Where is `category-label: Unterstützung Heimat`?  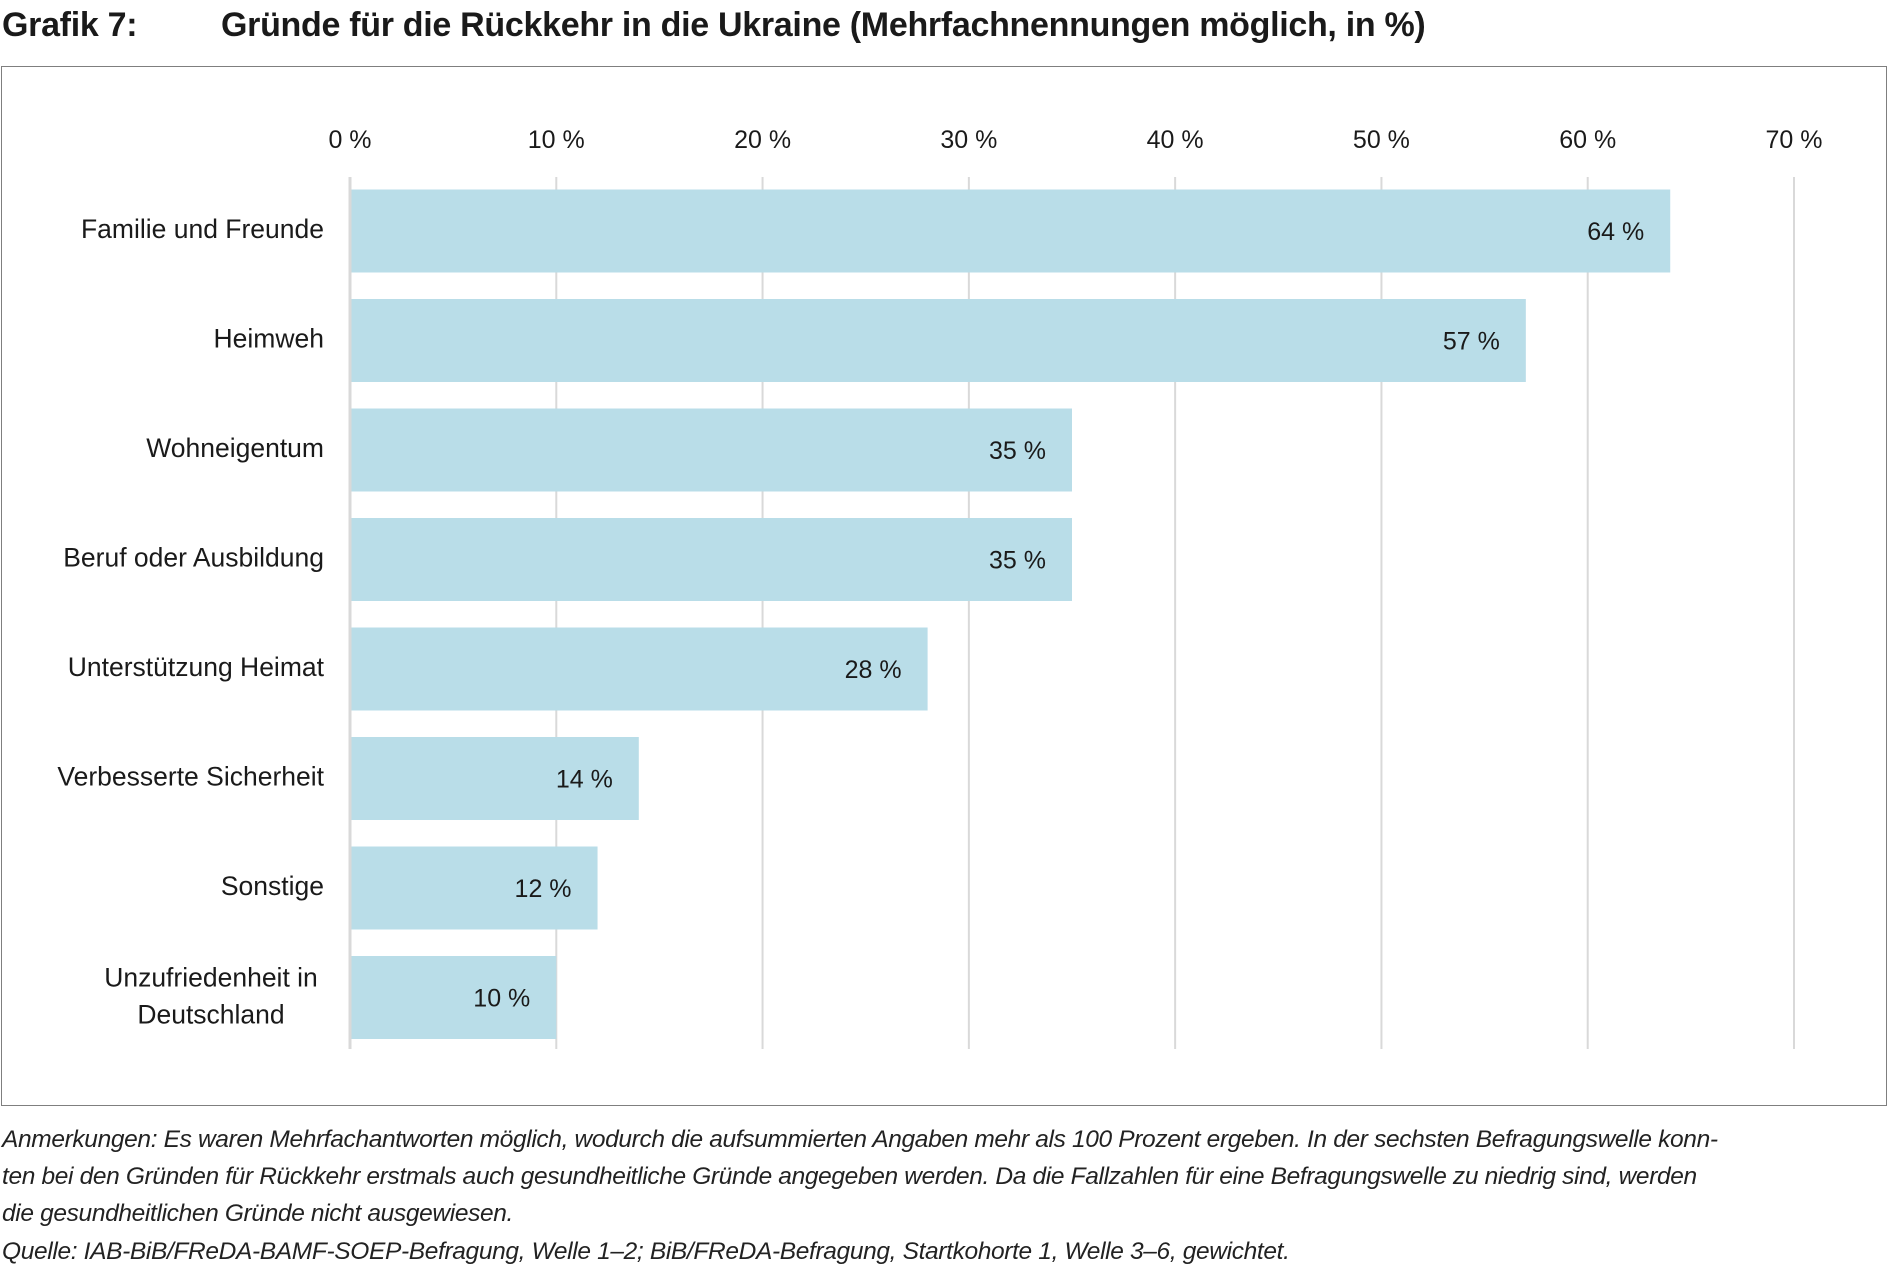
category-label: Unterstützung Heimat is located at coordinates (196, 667).